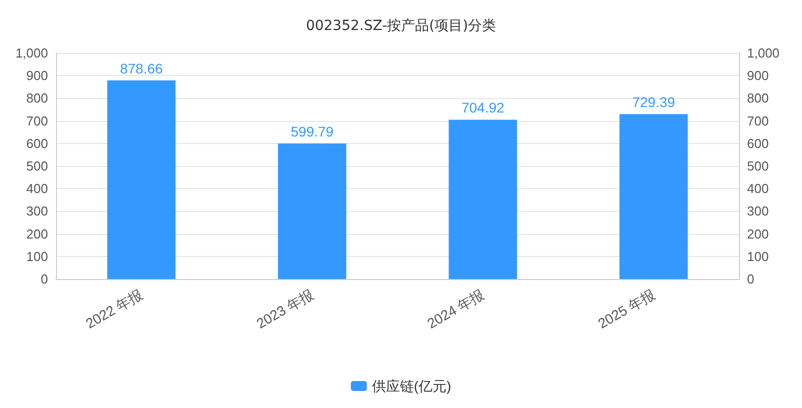  I want to click on y2-tick-label: 800, so click(758, 98).